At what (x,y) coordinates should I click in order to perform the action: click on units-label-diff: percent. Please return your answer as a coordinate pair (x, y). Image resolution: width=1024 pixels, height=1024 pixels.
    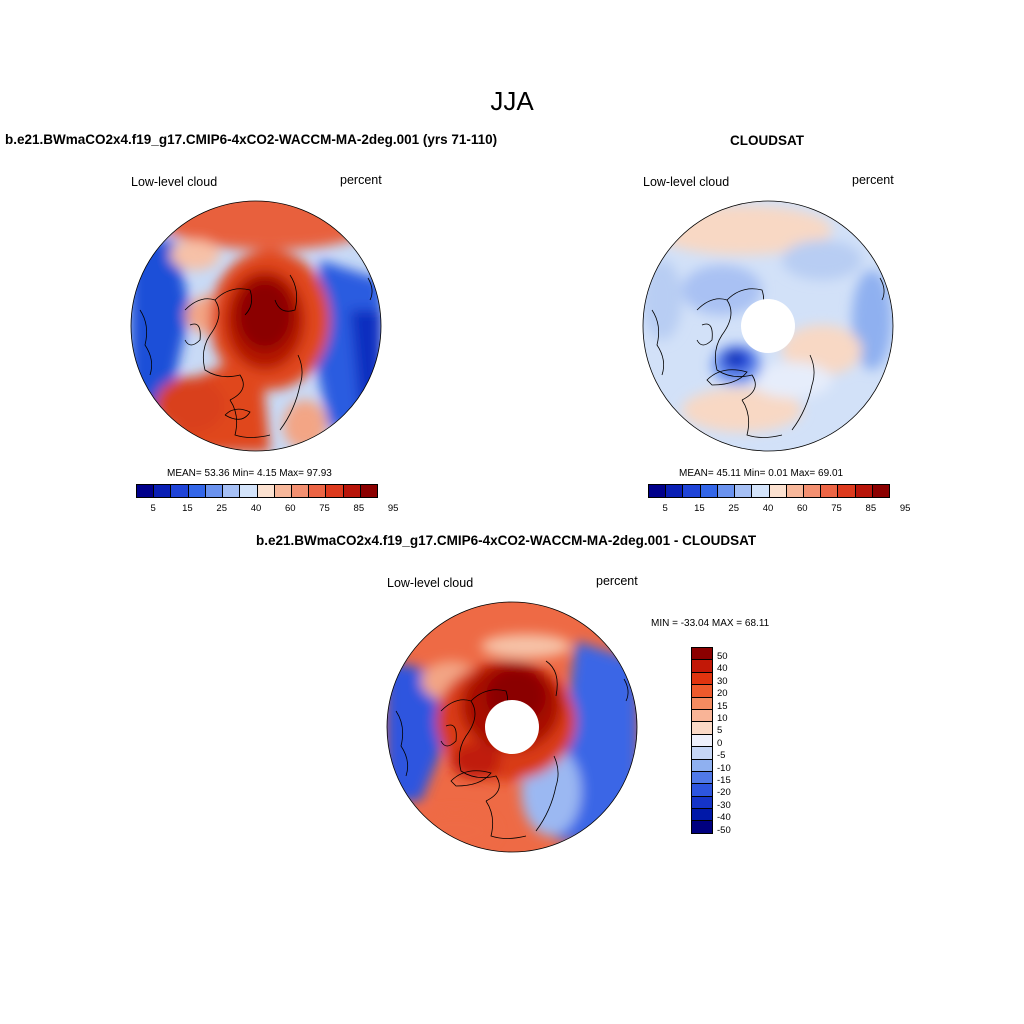
    Looking at the image, I should click on (617, 581).